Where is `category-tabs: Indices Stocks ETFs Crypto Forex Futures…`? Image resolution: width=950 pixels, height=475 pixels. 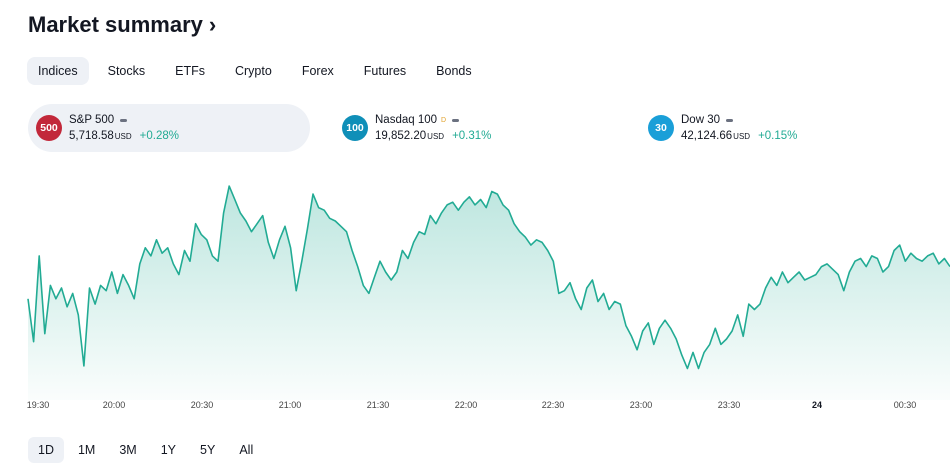
category-tabs: Indices Stocks ETFs Crypto Forex Futures… is located at coordinates (259, 71).